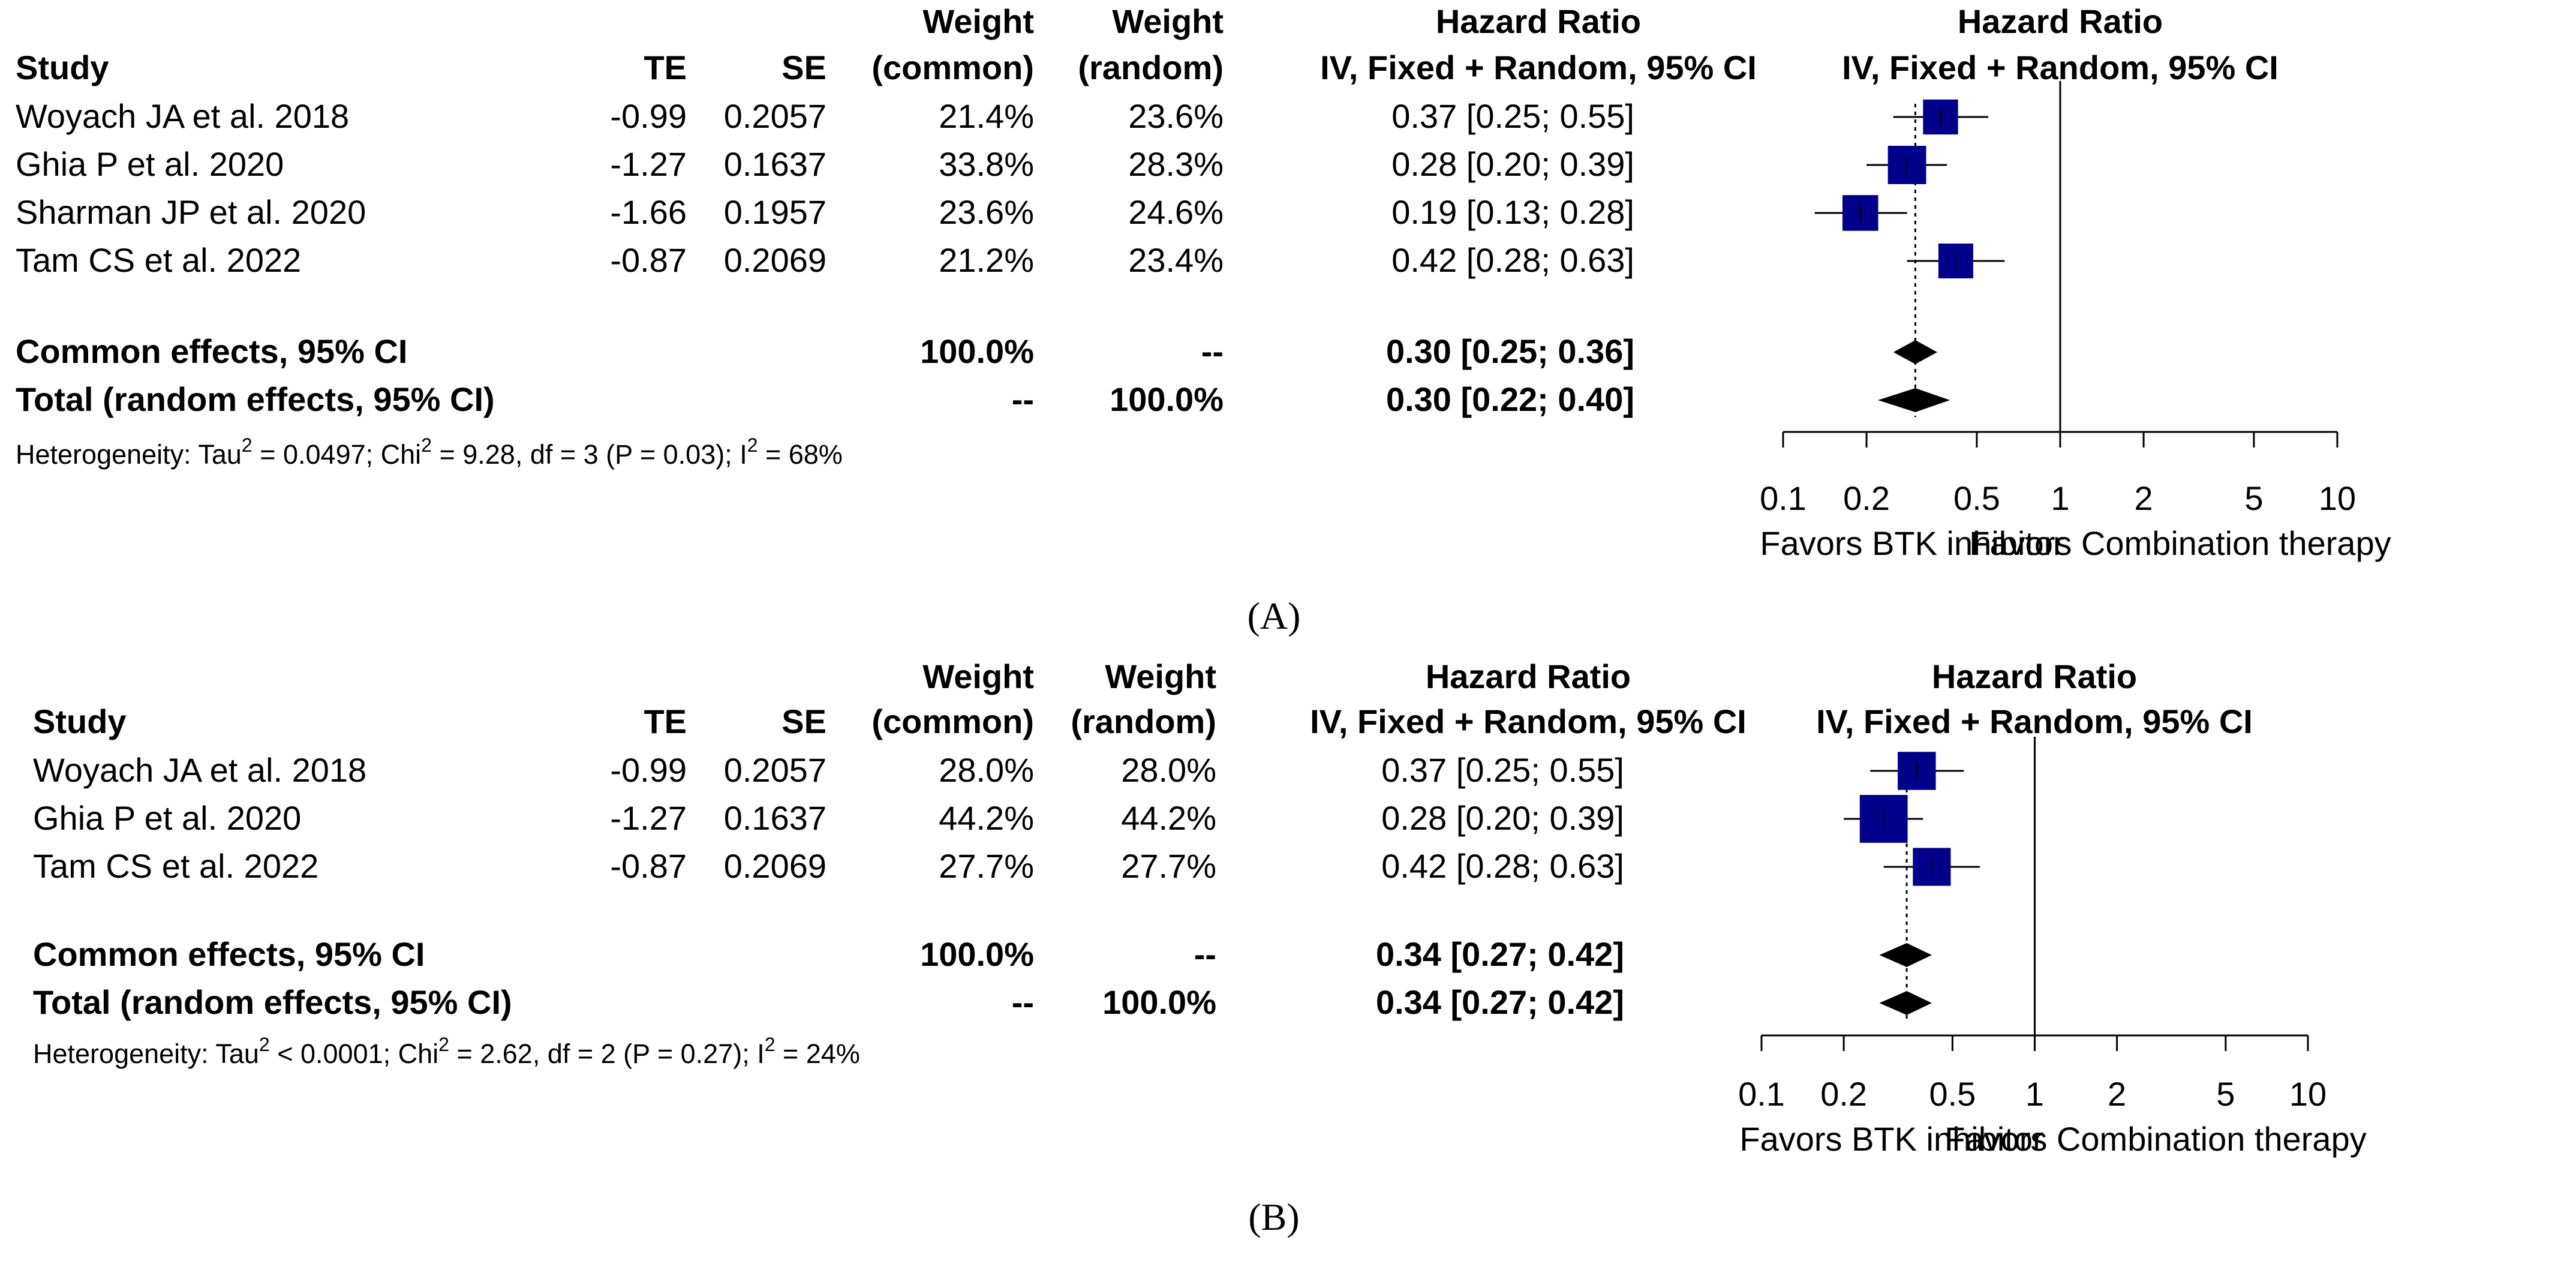 This screenshot has height=1273, width=2576. What do you see at coordinates (150, 164) in the screenshot?
I see `study-label: Ghia P et al. 2020` at bounding box center [150, 164].